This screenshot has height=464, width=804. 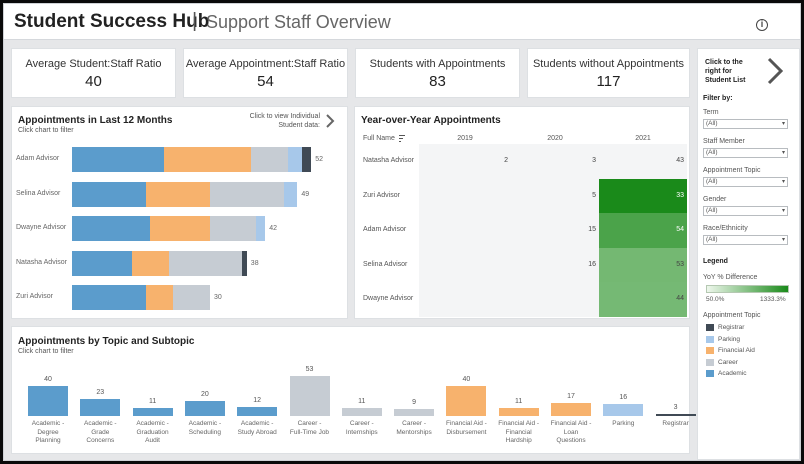 I want to click on heatmap-row-label: Selina Advisor, so click(x=385, y=264).